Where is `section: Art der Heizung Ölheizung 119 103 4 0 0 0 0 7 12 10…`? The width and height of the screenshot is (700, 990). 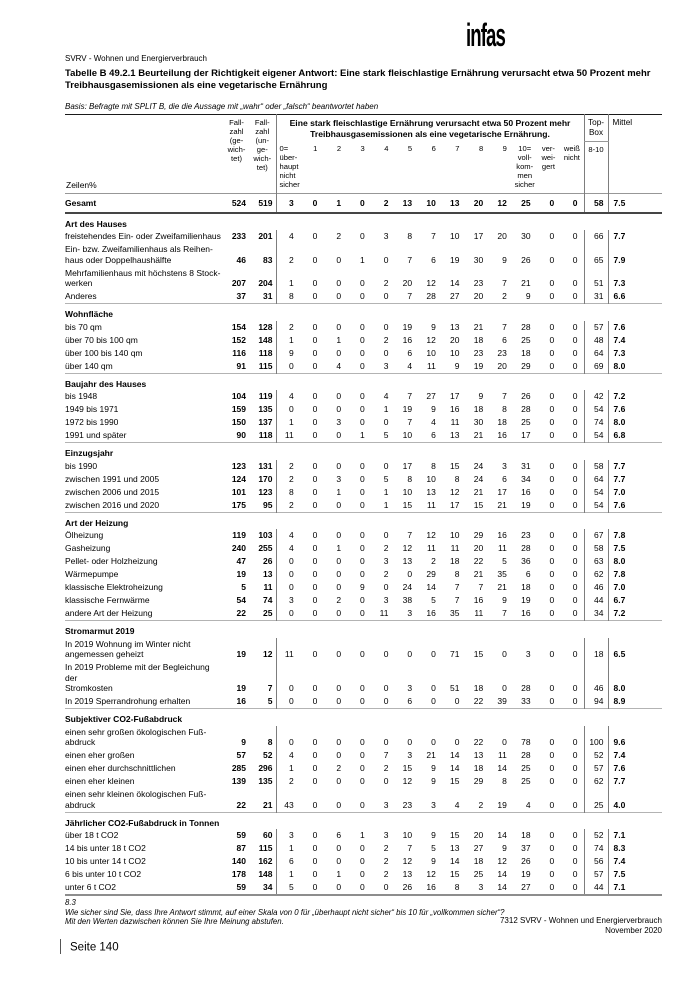 section: Art der Heizung Ölheizung 119 103 4 0 0 0 0 7 12 10… is located at coordinates (364, 566).